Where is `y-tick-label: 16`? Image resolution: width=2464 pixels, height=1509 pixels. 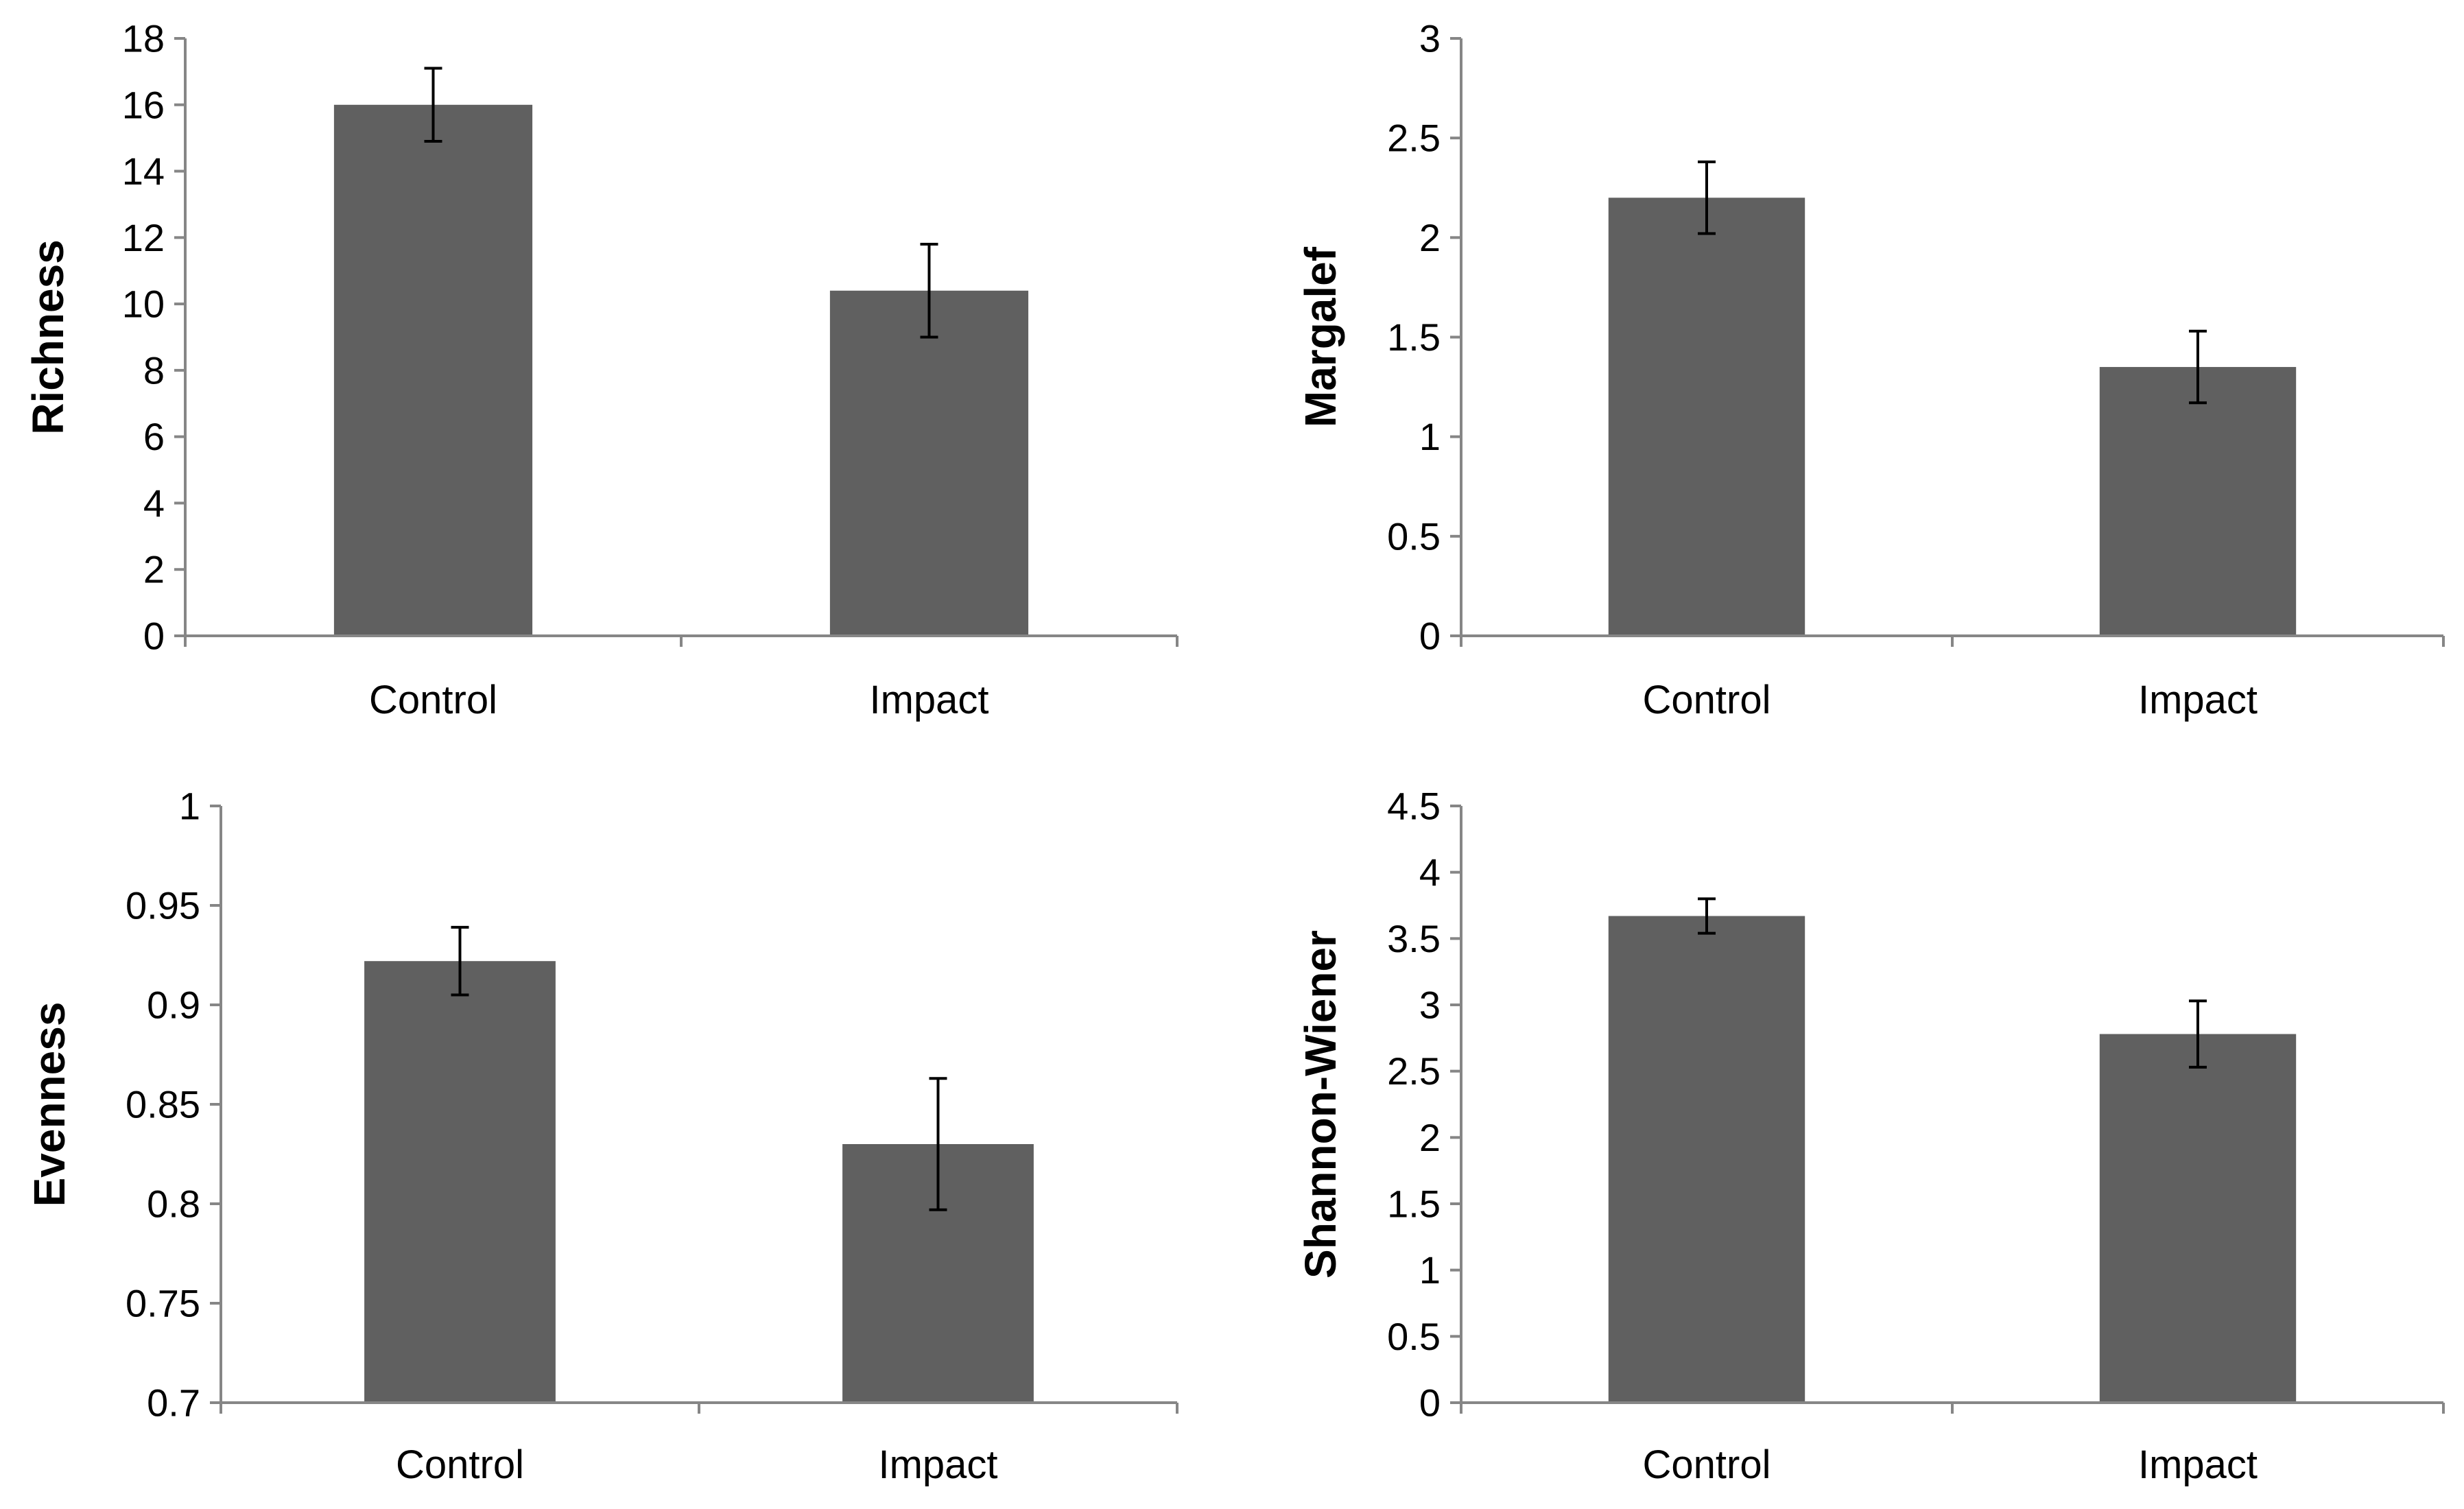 y-tick-label: 16 is located at coordinates (144, 104).